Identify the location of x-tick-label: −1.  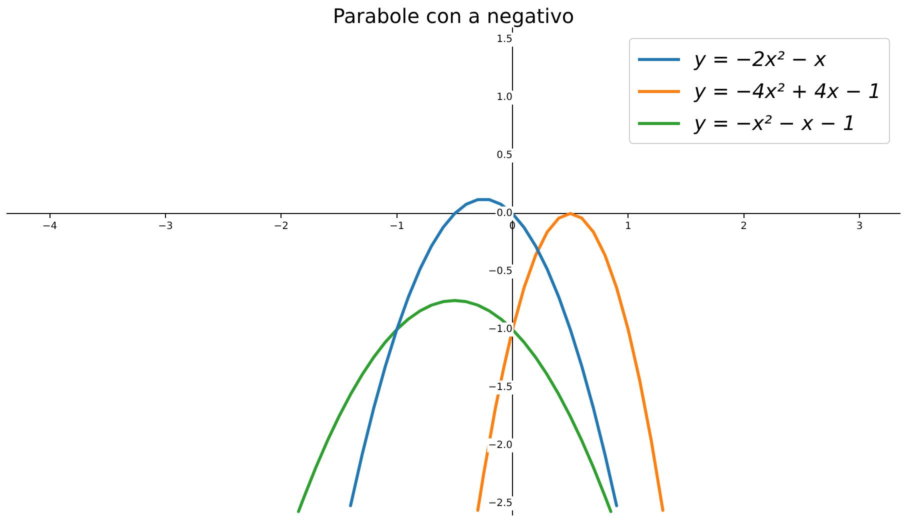
(396, 226).